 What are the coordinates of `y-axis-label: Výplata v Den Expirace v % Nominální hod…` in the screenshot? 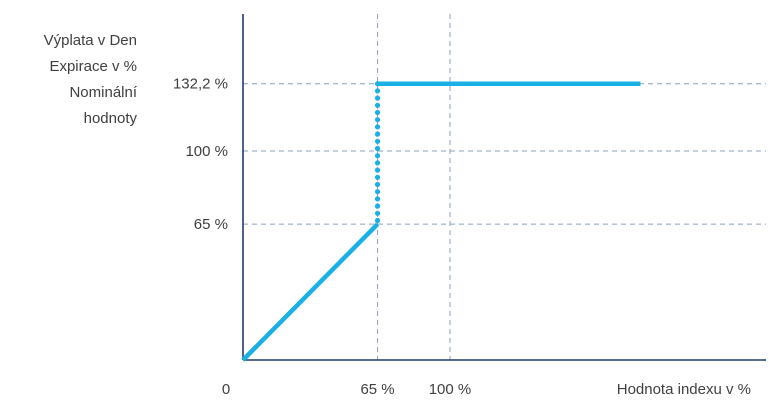 It's located at (68, 80).